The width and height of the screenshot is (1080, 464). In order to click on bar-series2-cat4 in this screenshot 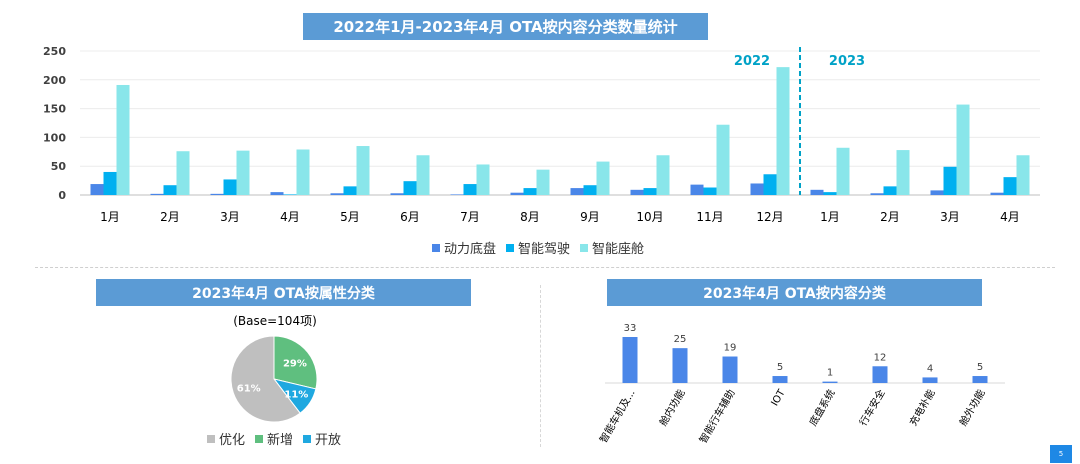, I will do `click(363, 170)`.